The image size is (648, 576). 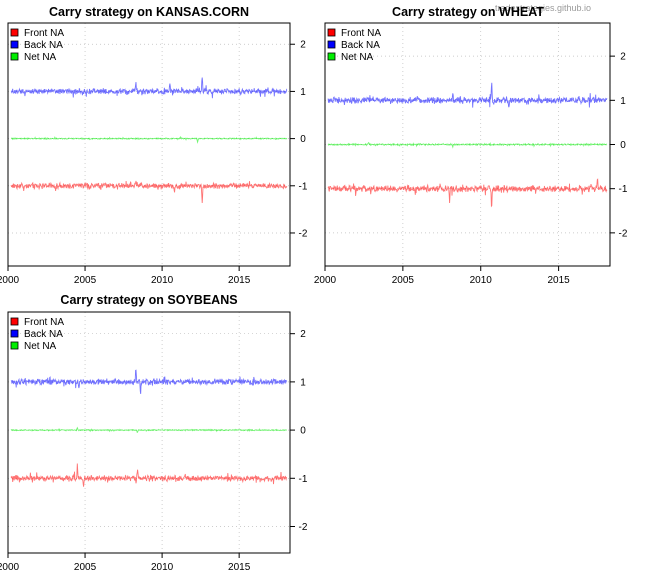 I want to click on chart-title: Carry strategy on KANSAS.CORN, so click(x=149, y=12).